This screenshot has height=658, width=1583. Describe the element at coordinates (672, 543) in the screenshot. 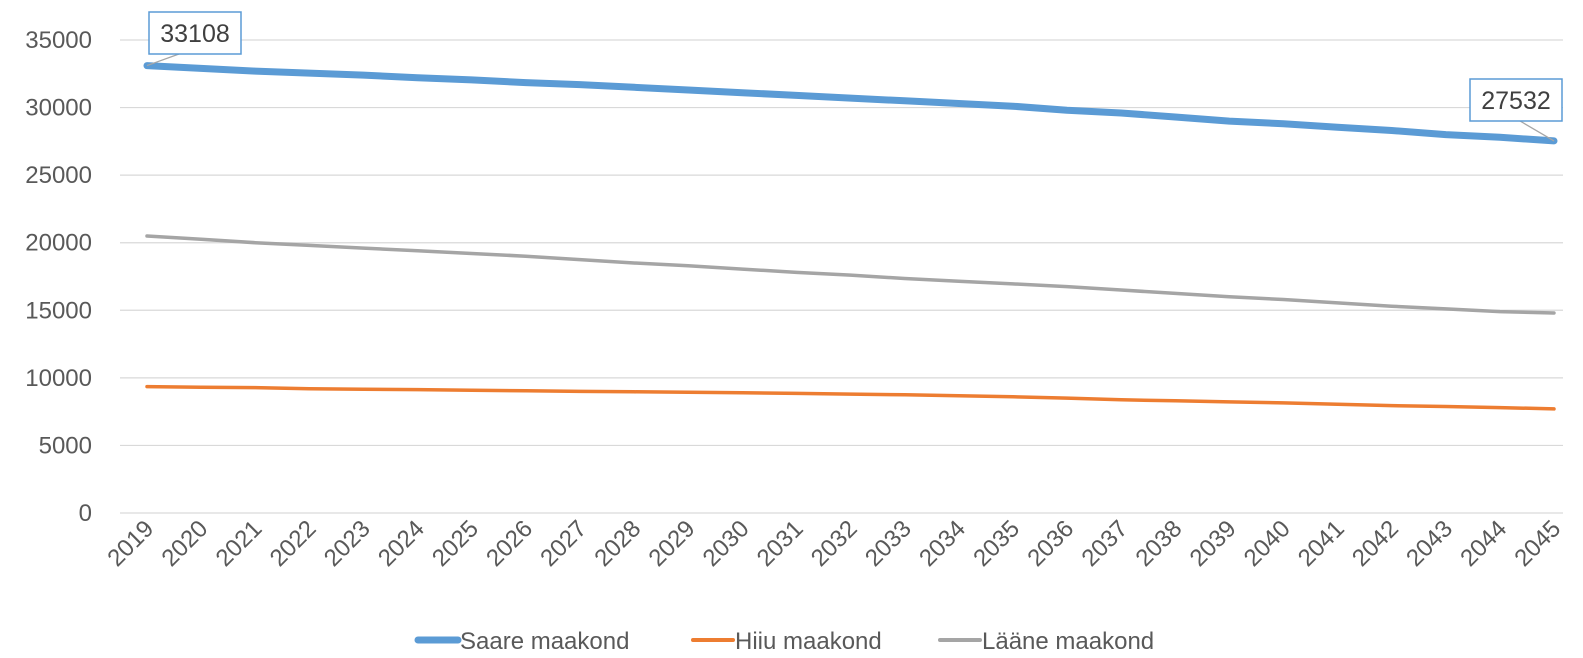

I see `x-tick-label: 2029` at that location.